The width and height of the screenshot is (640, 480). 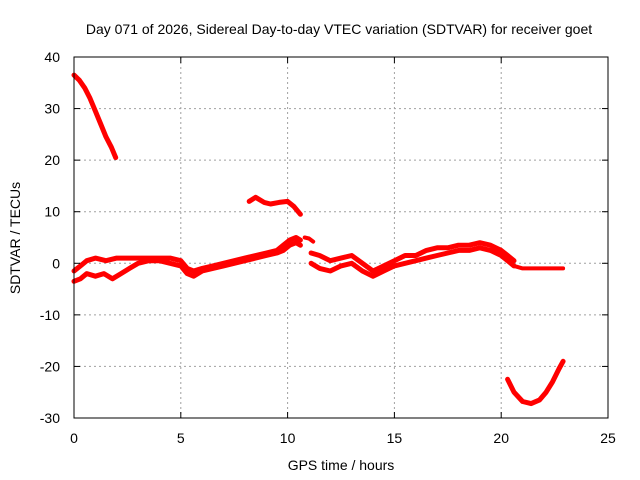 What do you see at coordinates (412, 257) in the screenshot?
I see `series-mid-band-upper` at bounding box center [412, 257].